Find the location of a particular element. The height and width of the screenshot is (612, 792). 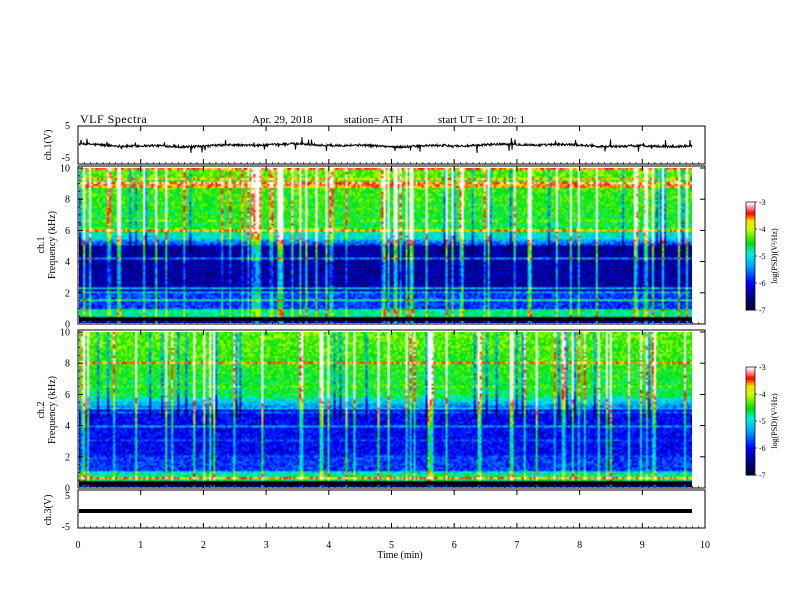

x-tick-label: 8 is located at coordinates (579, 545).